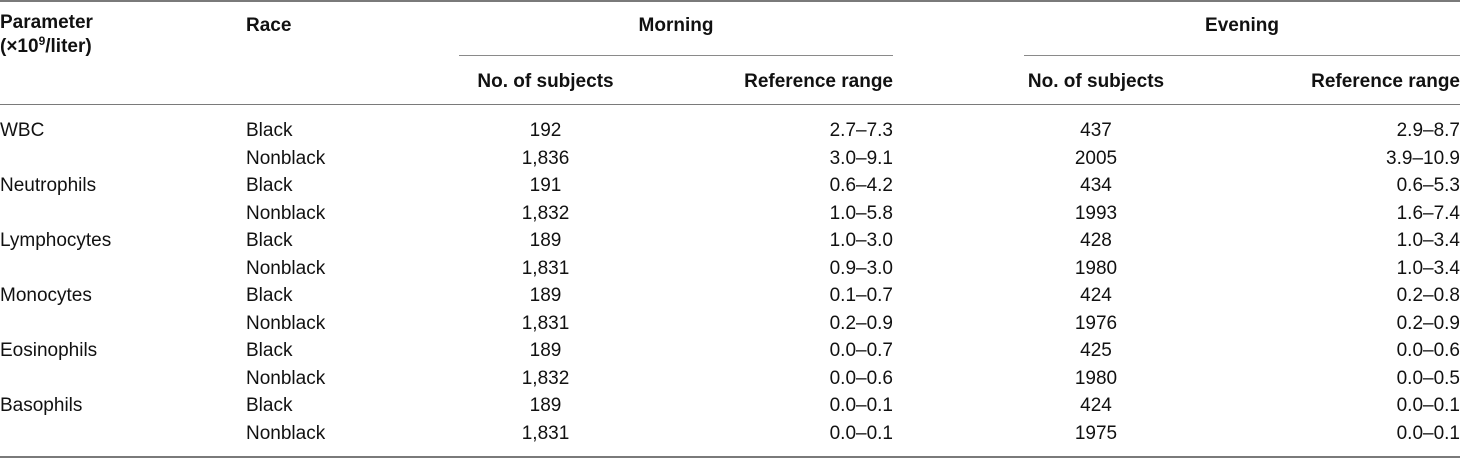  Describe the element at coordinates (730, 104) in the screenshot. I see `header-bottom-rule` at that location.